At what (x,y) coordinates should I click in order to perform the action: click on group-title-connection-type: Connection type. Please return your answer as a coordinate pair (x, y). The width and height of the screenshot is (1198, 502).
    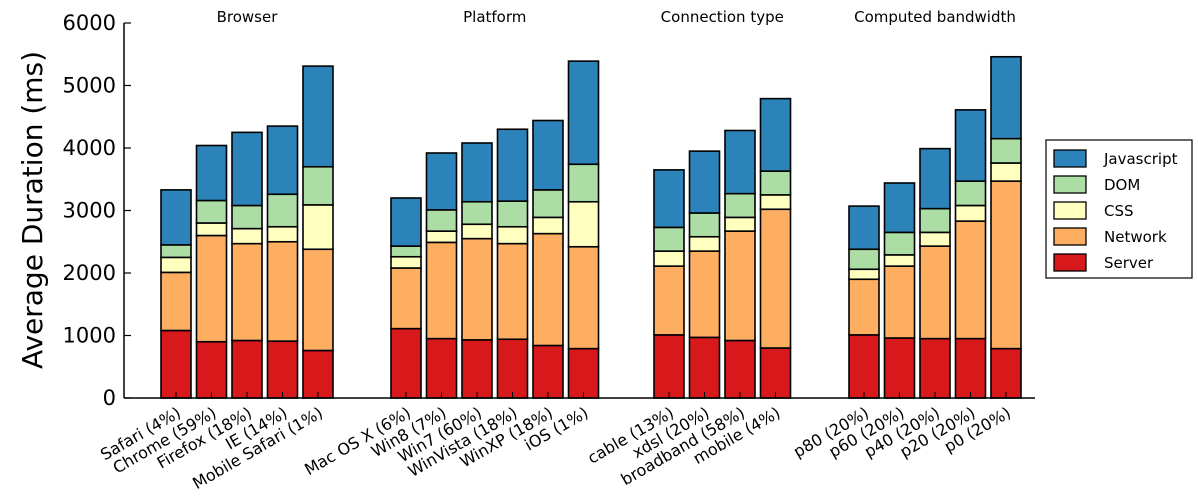
    Looking at the image, I should click on (722, 17).